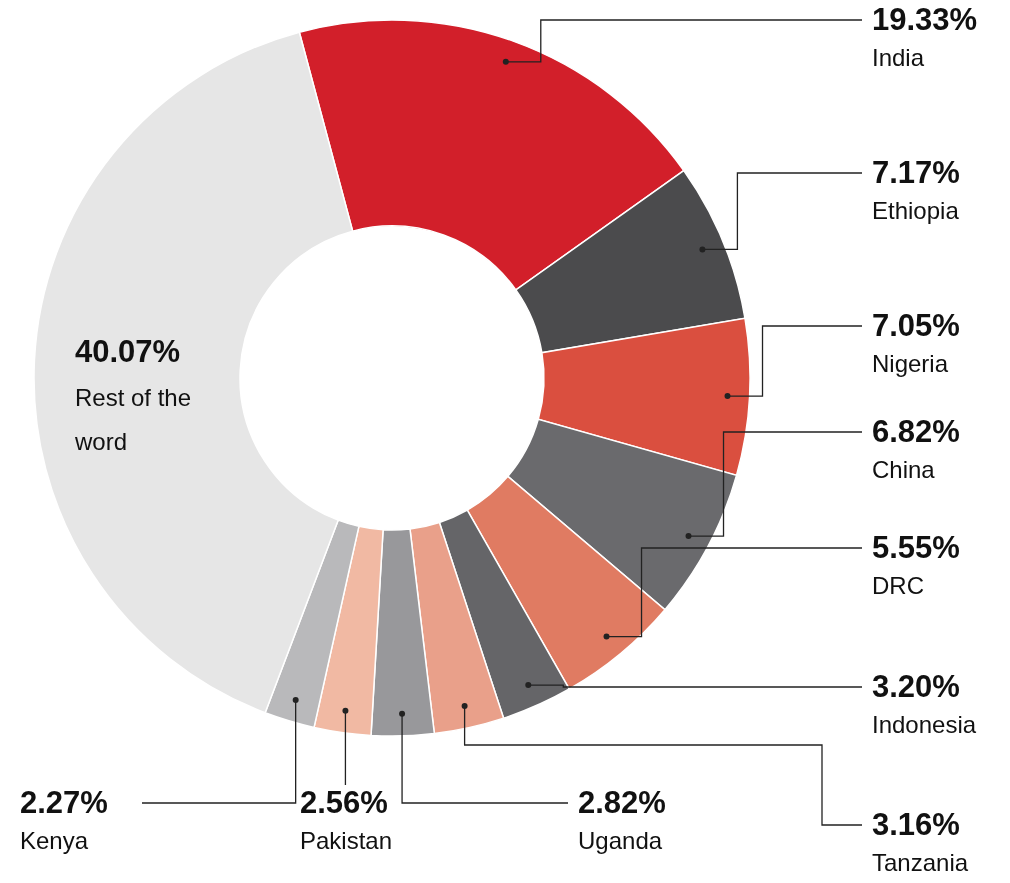  Describe the element at coordinates (910, 363) in the screenshot. I see `slice-label: Nigeria` at that location.